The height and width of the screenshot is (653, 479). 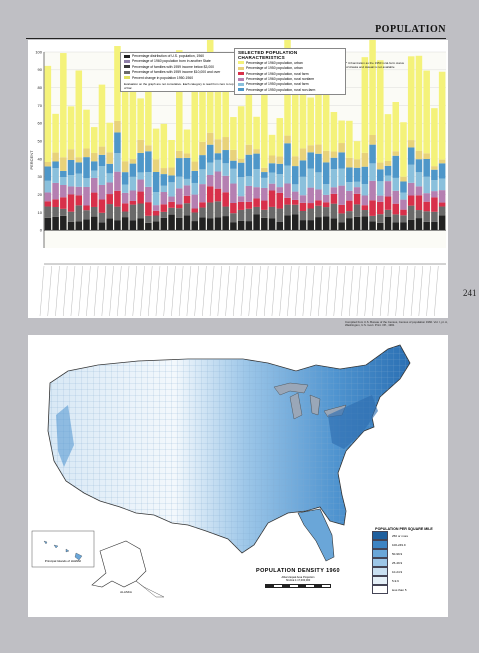 What do you see at coordinates (395, 580) in the screenshot?
I see `density-label: 5-9.9` at bounding box center [395, 580].